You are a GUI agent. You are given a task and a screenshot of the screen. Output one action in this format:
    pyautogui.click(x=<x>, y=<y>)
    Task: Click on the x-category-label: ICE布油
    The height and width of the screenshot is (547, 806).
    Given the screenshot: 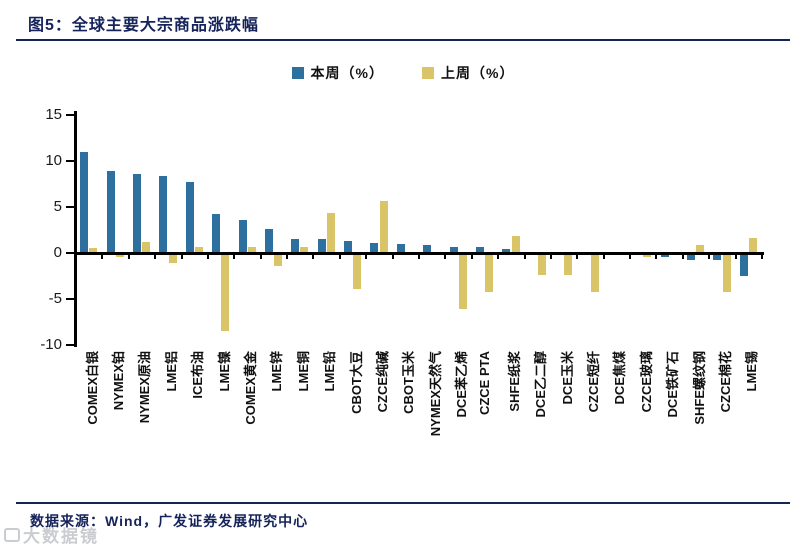 What is the action you would take?
    pyautogui.click(x=198, y=375)
    